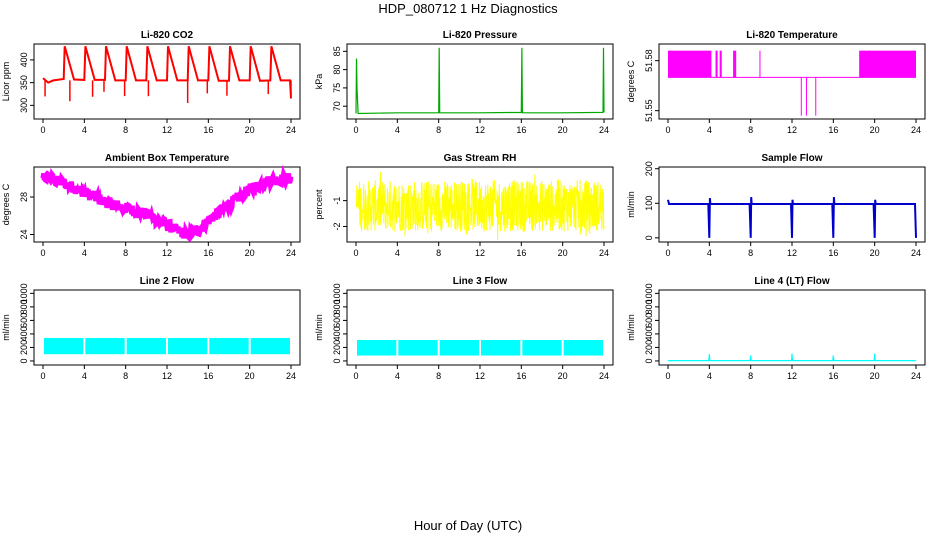  What do you see at coordinates (480, 81) in the screenshot?
I see `plot-frame` at bounding box center [480, 81].